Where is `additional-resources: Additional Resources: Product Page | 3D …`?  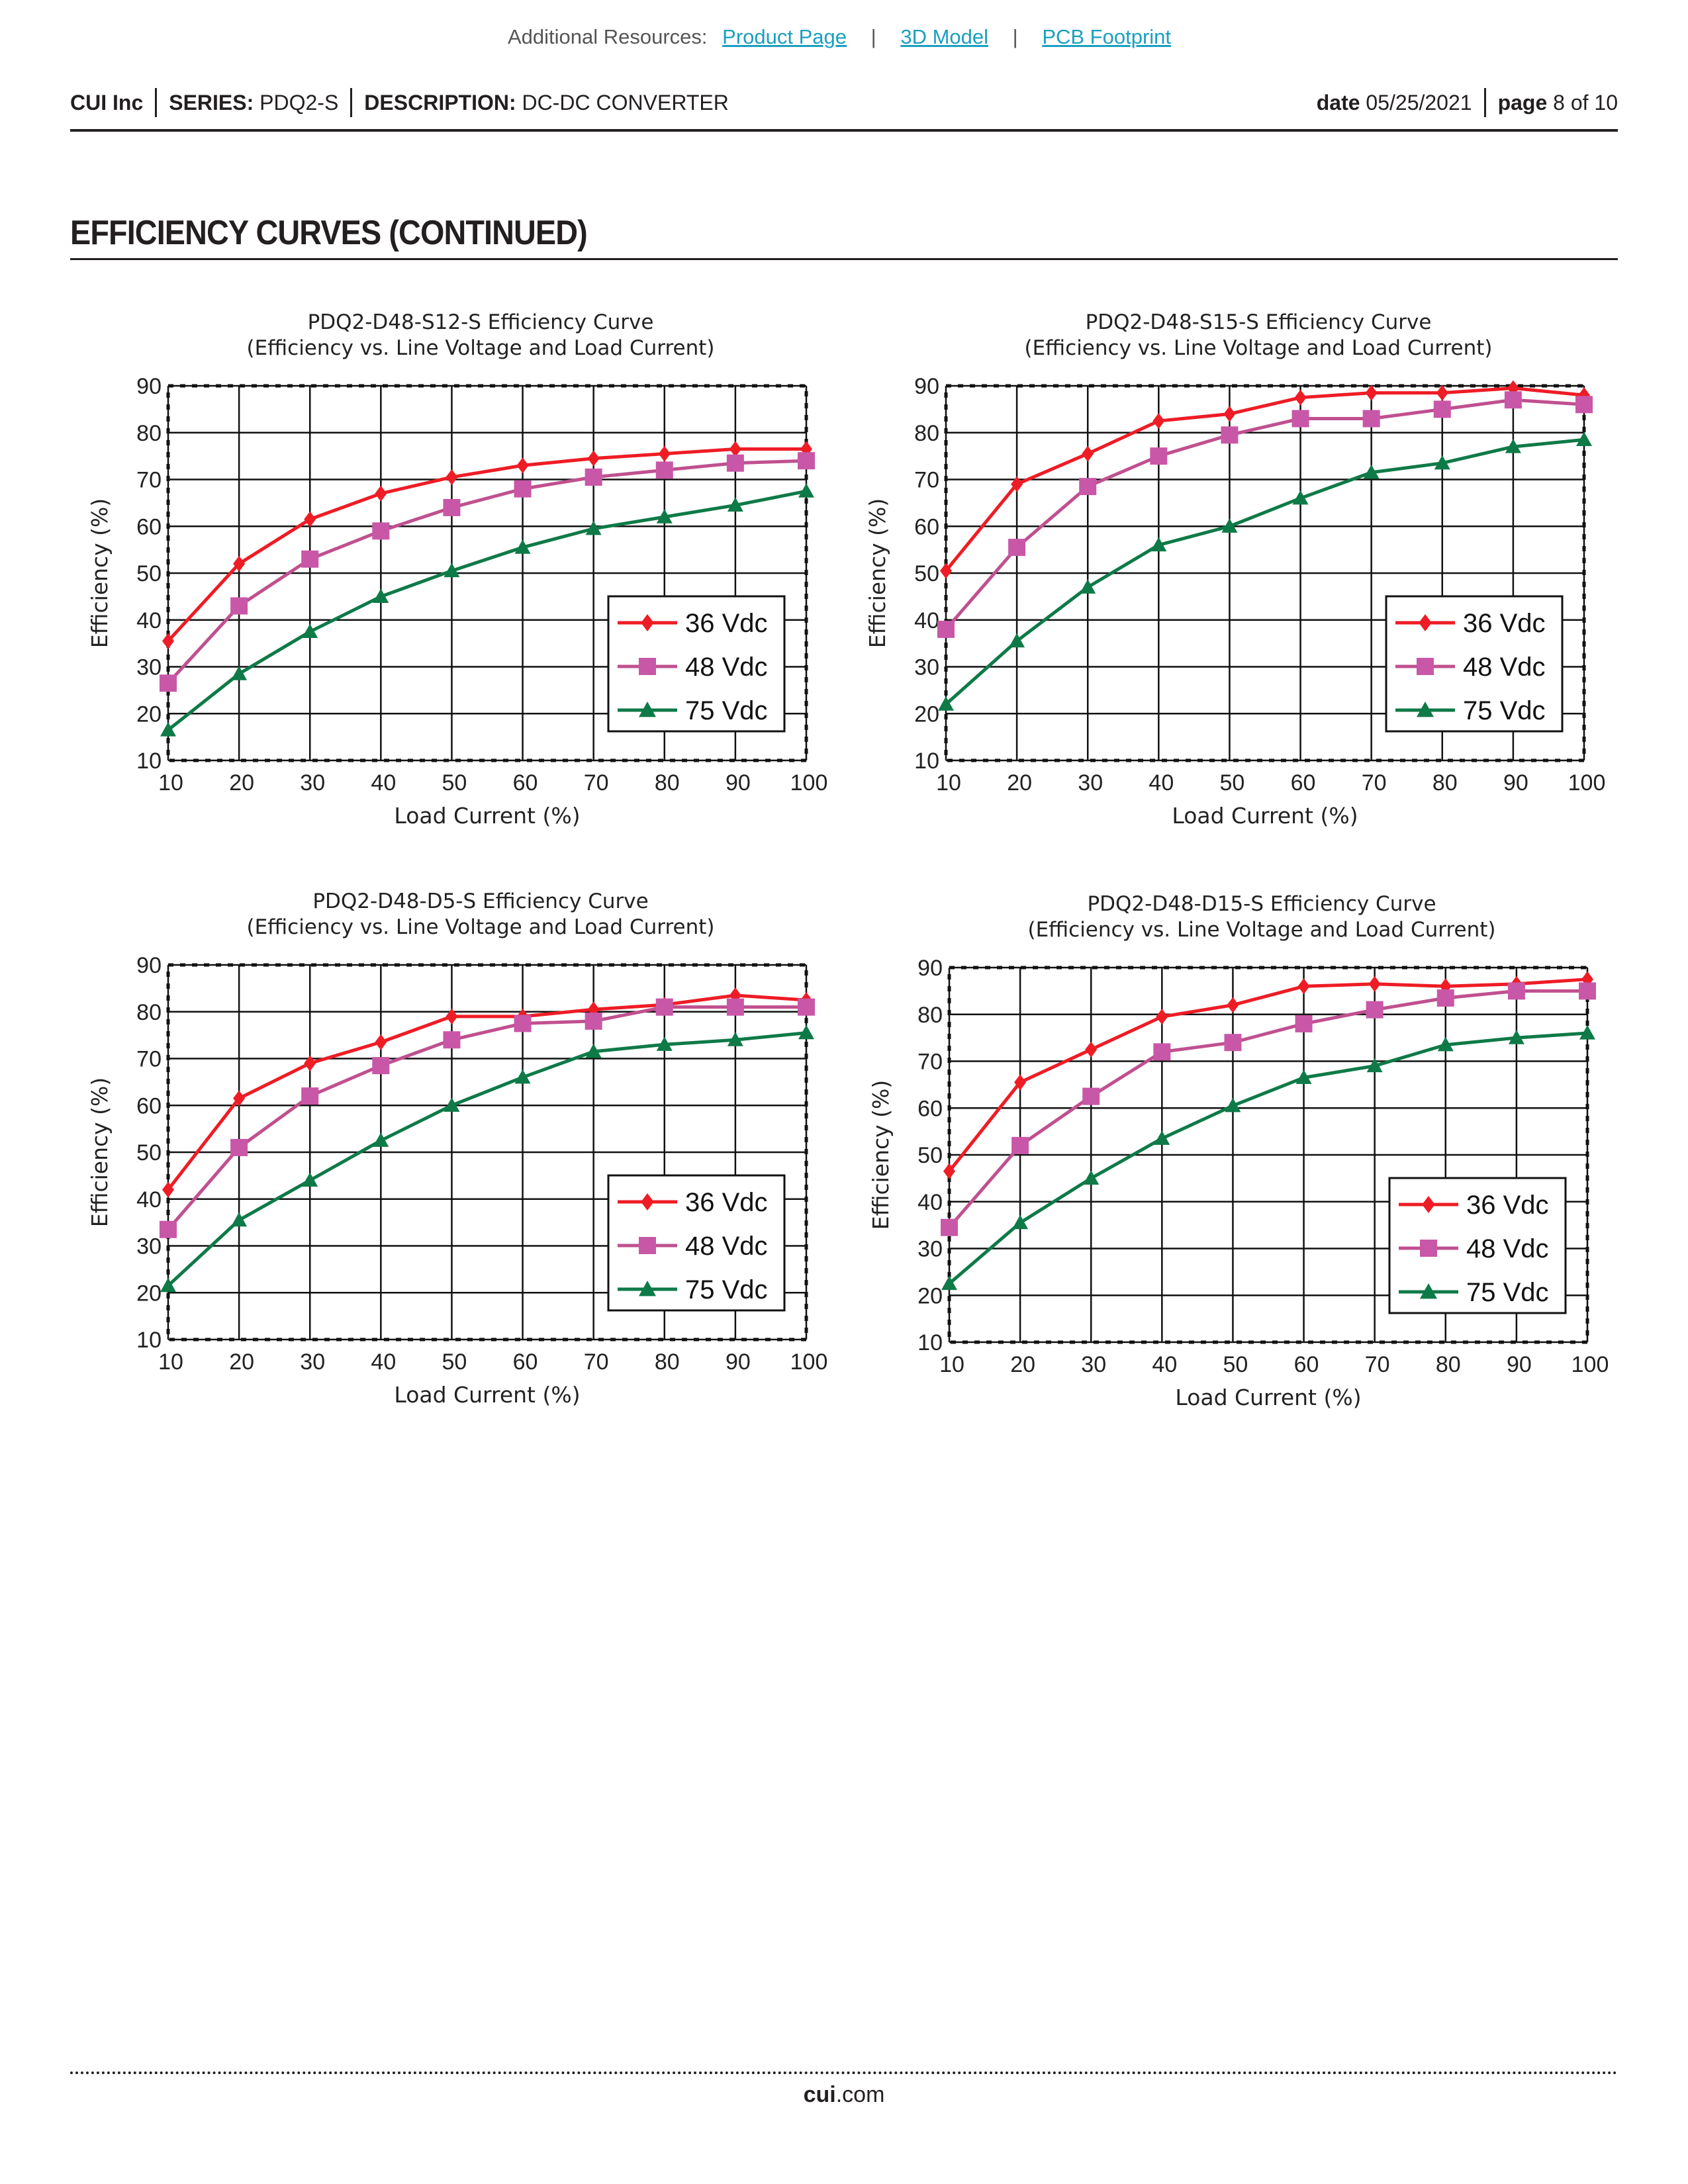 additional-resources: Additional Resources: Product Page | 3D … is located at coordinates (844, 37).